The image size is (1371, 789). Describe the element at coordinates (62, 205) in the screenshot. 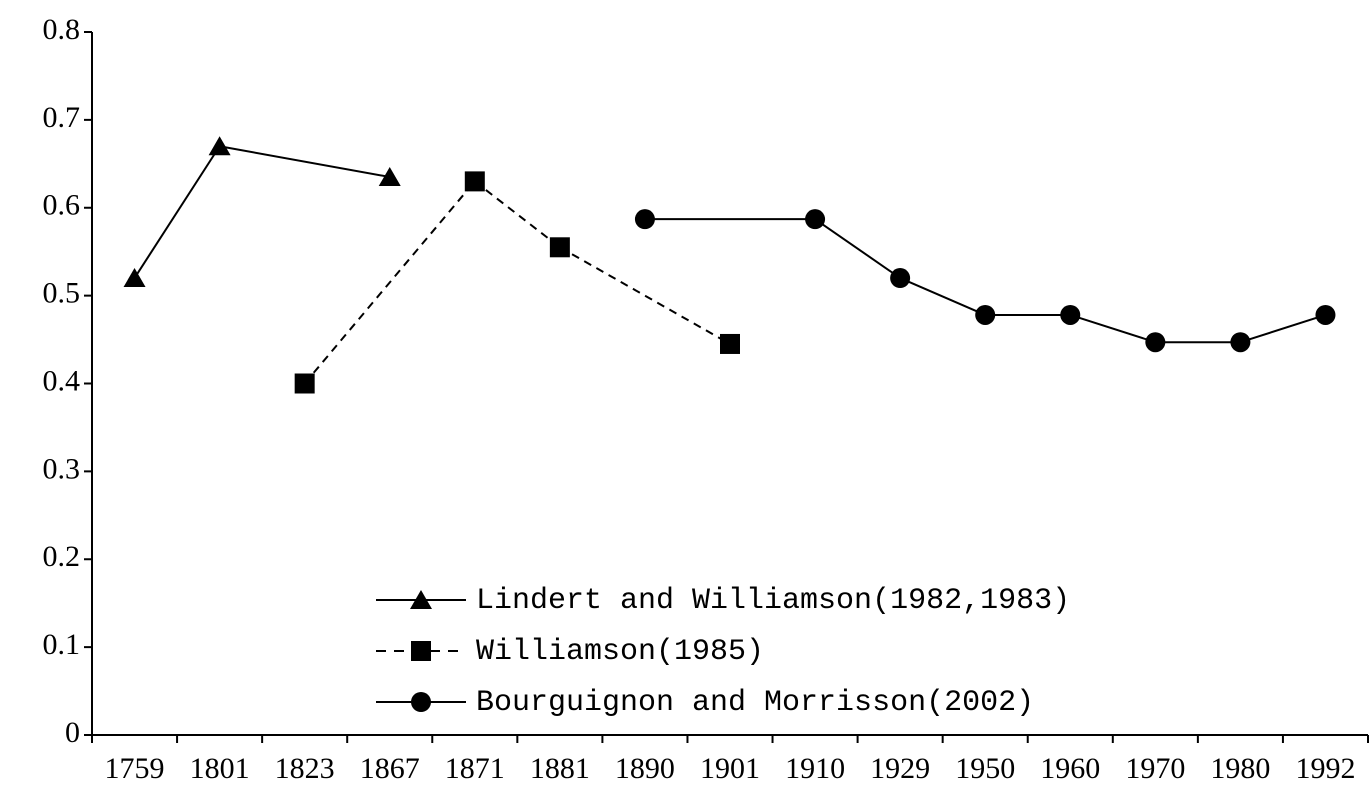

I see `y-tick-label: 0.6` at that location.